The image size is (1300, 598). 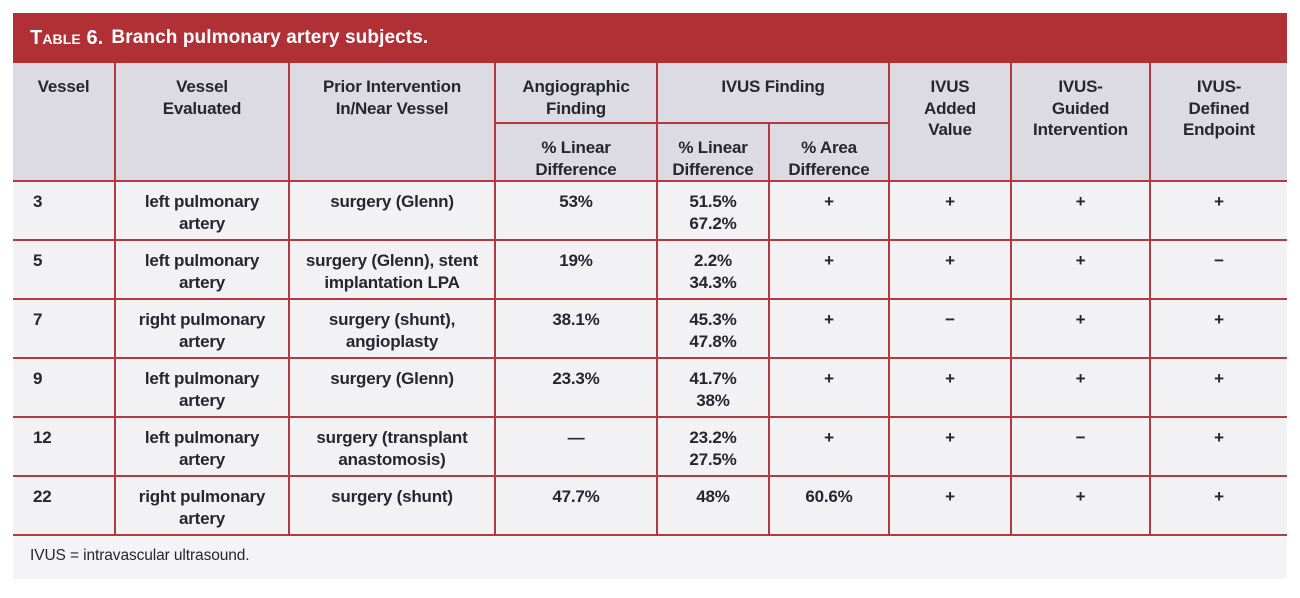 I want to click on cell-ivus-area: 60.6%, so click(x=829, y=505).